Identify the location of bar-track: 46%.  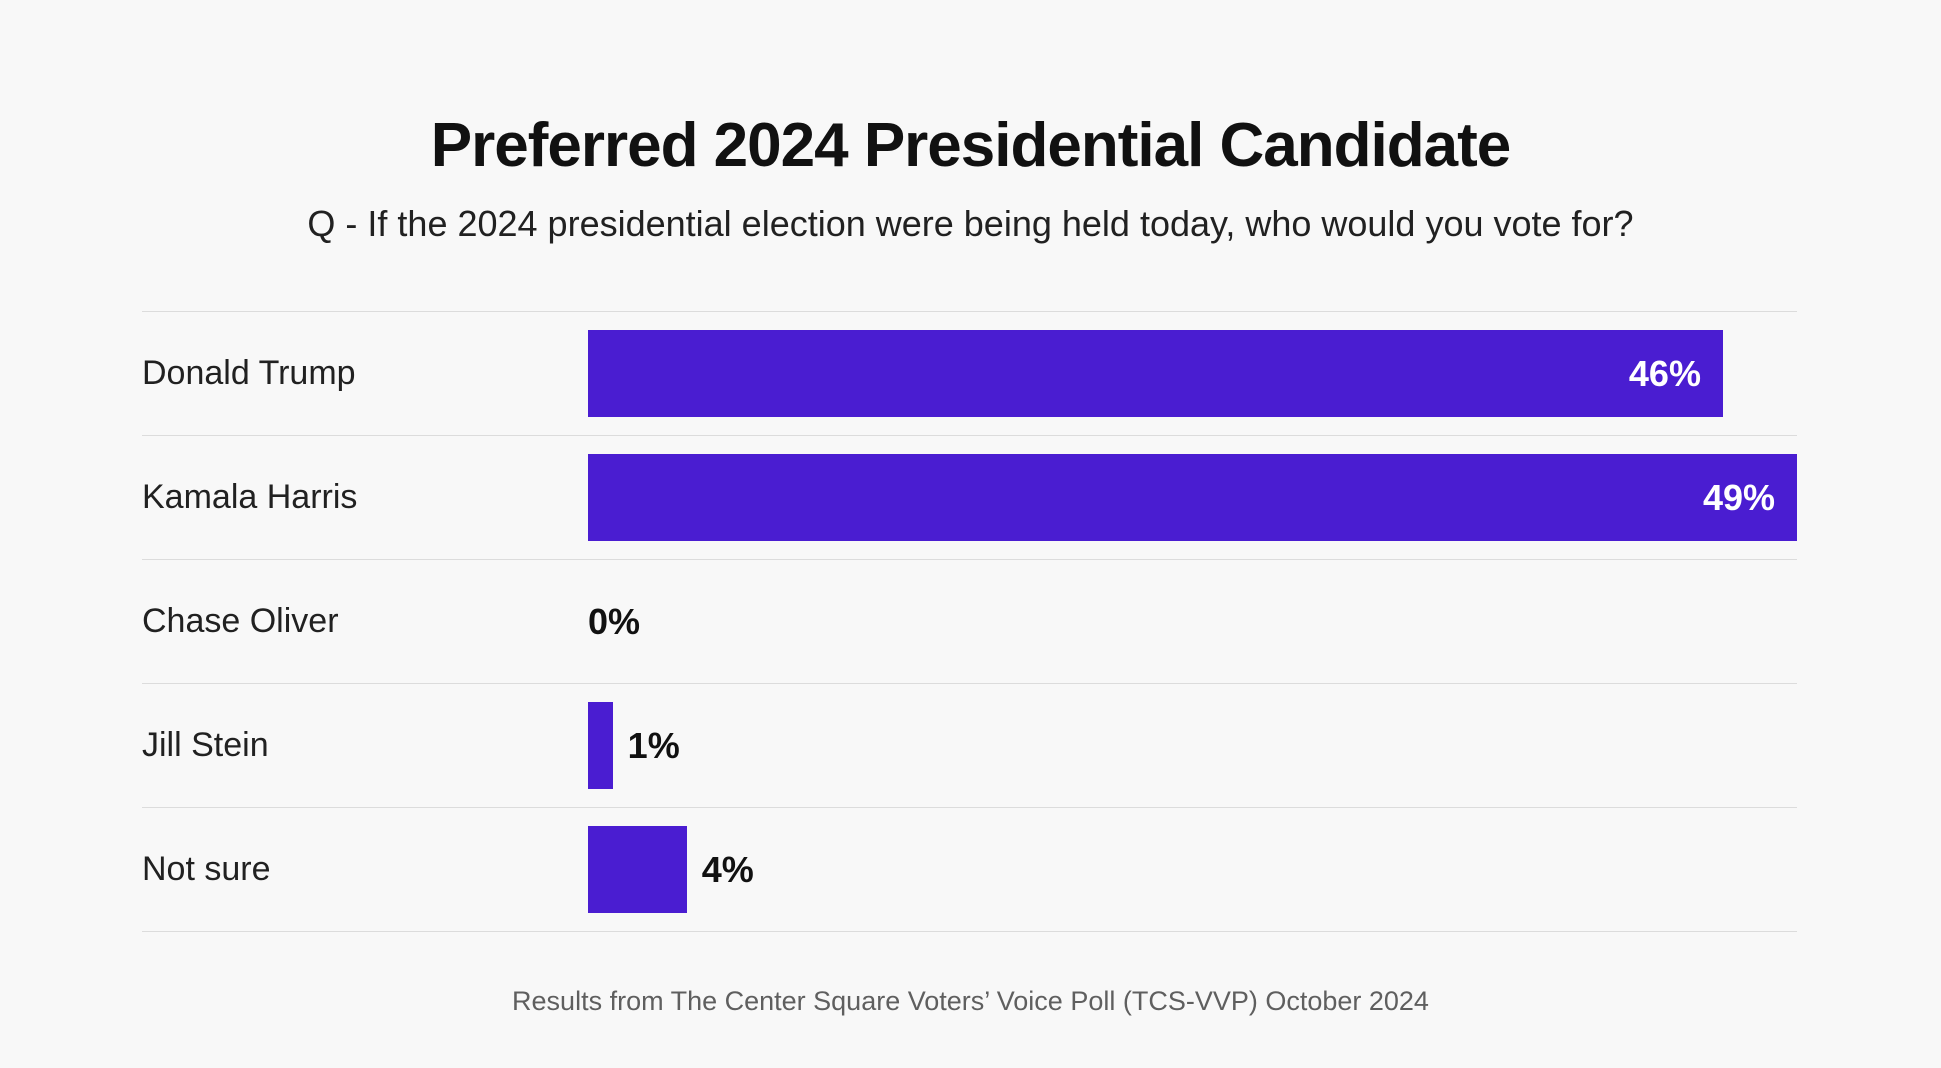
(1192, 373).